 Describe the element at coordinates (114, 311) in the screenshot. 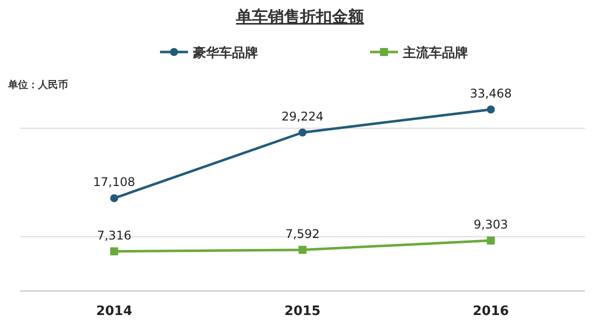

I see `x-tick-label: 2014` at that location.